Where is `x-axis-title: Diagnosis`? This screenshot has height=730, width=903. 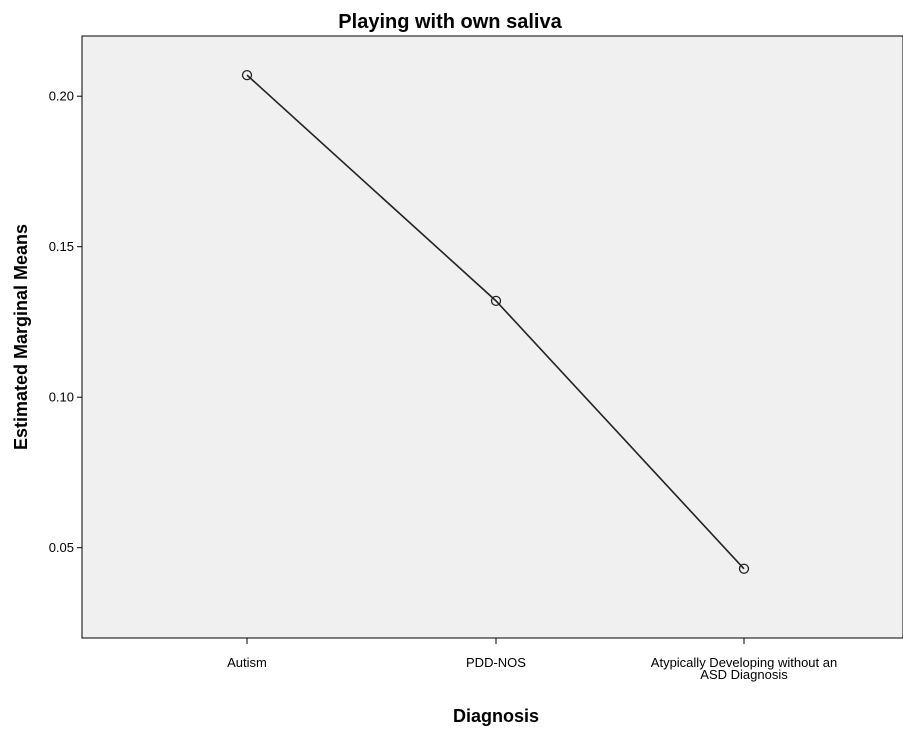
x-axis-title: Diagnosis is located at coordinates (496, 716).